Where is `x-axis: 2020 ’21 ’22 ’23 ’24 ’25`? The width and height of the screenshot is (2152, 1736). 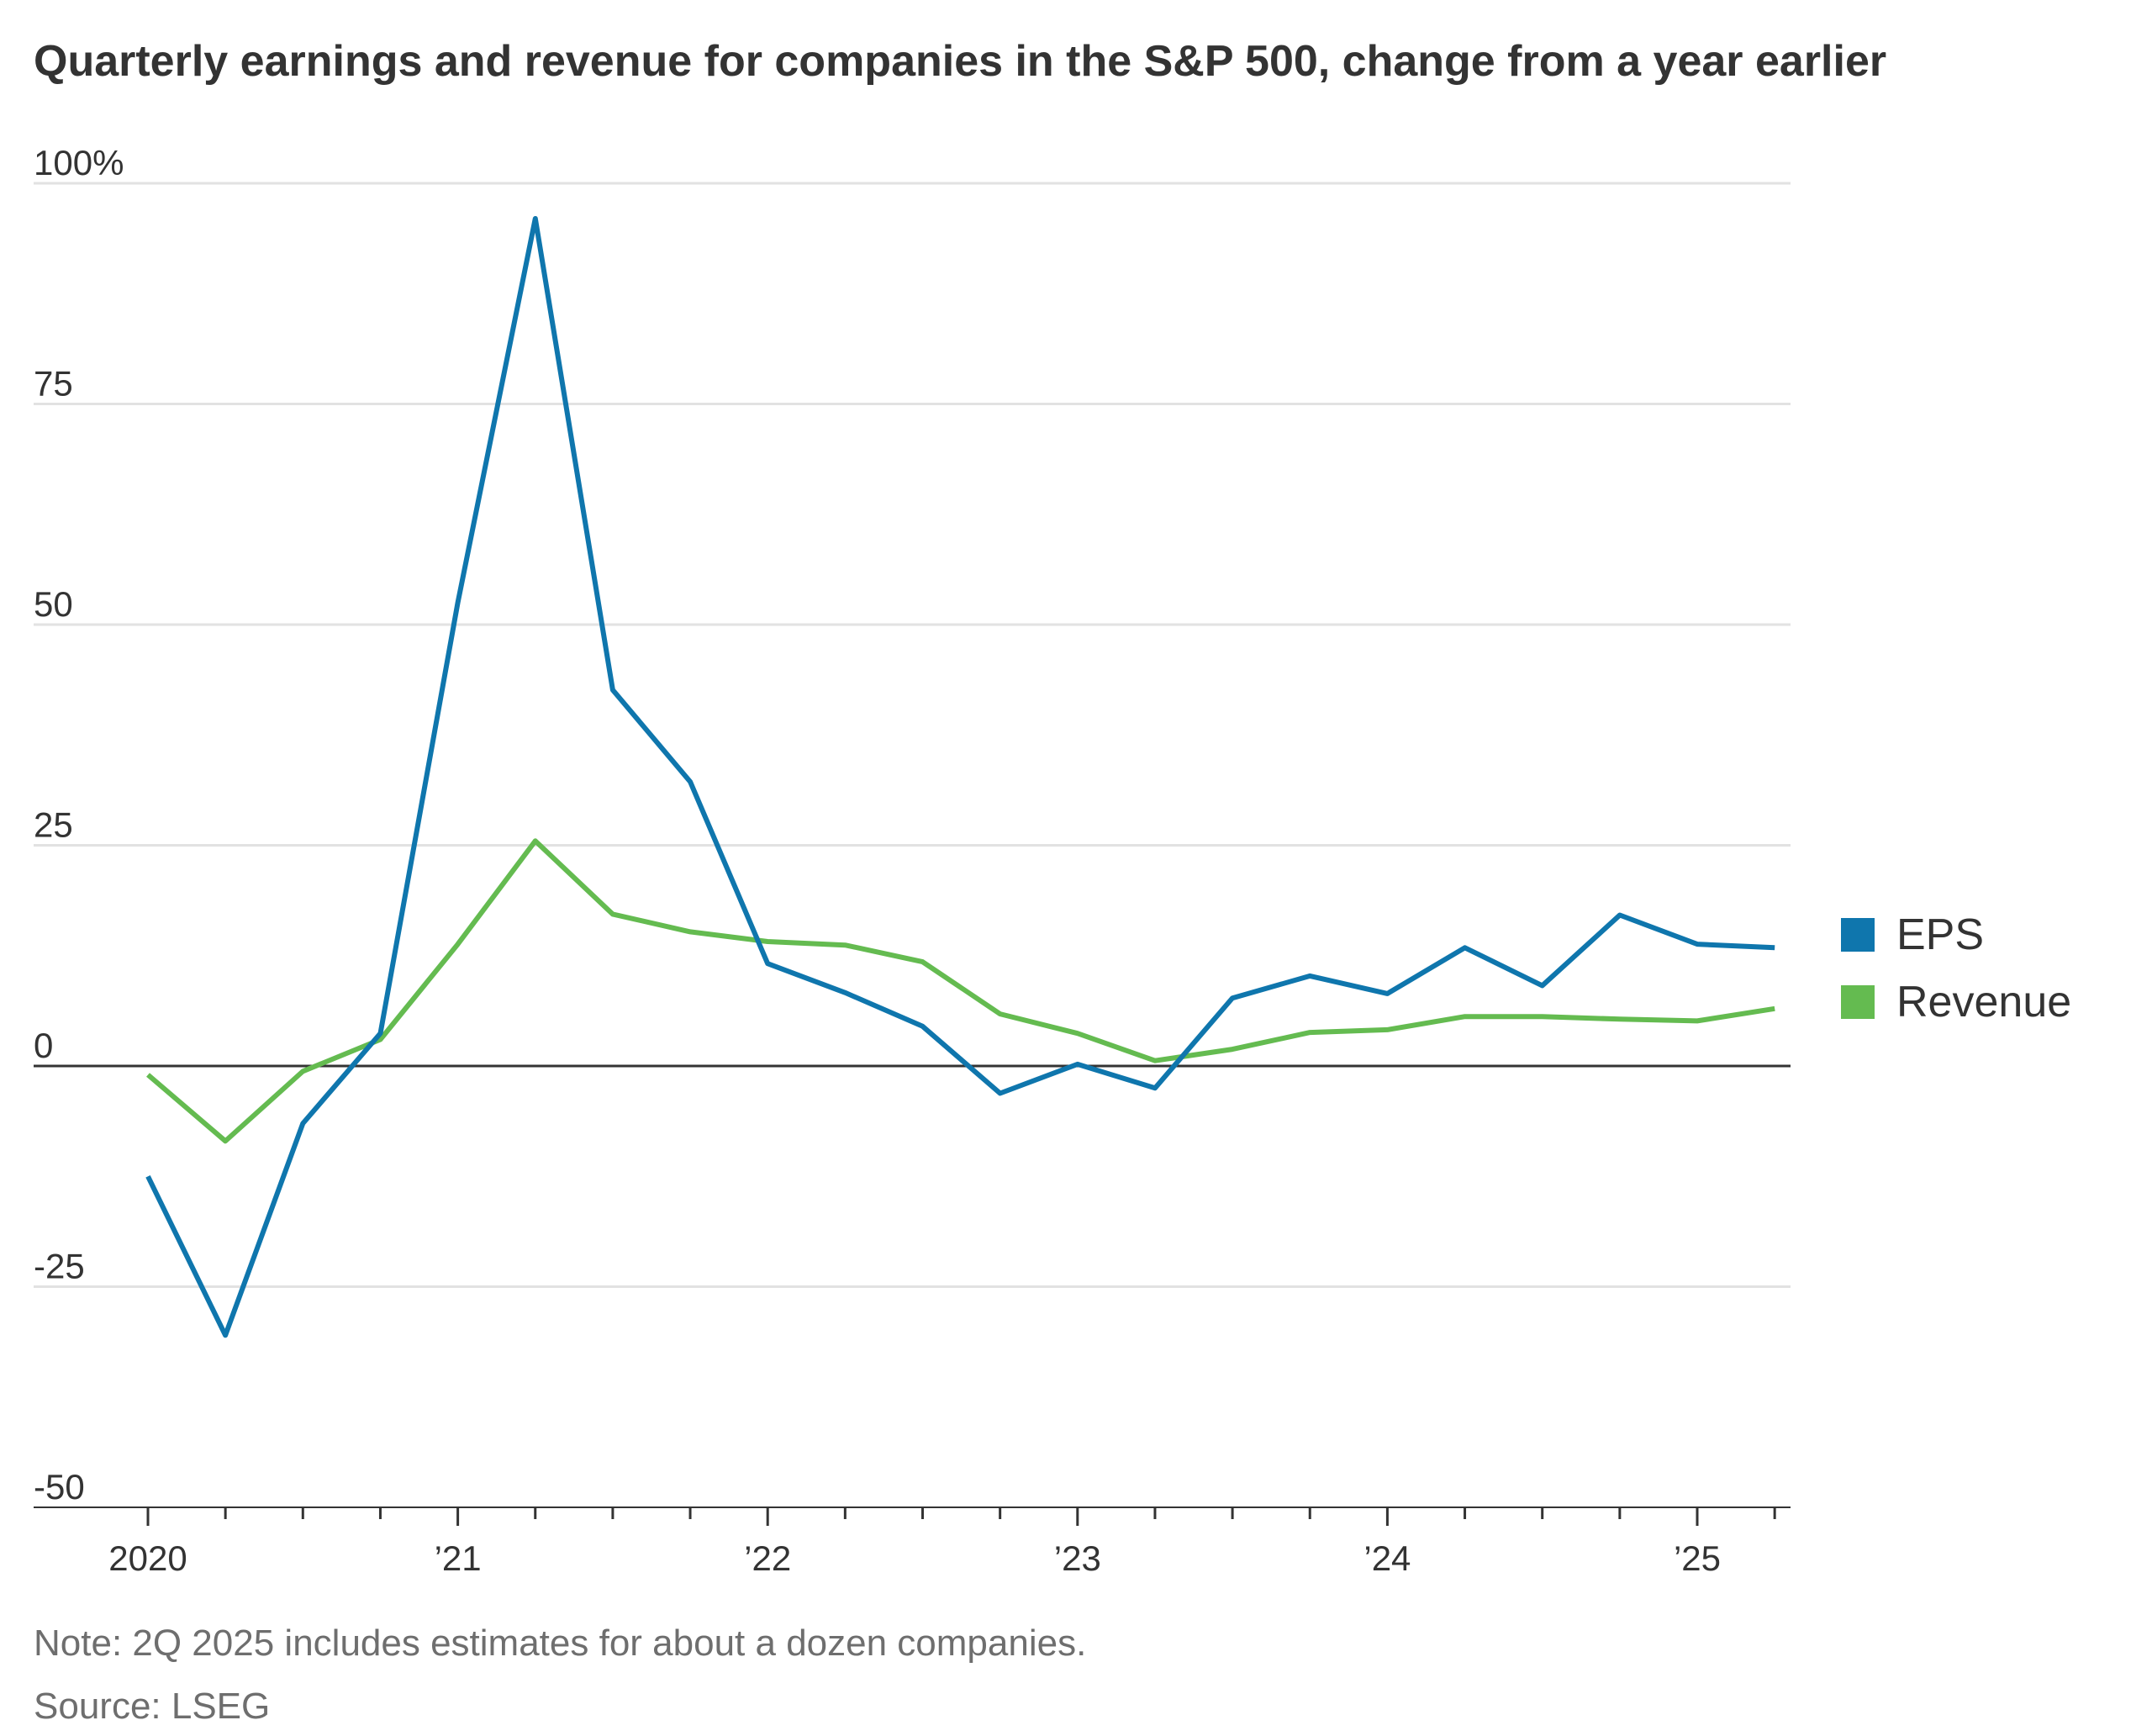 x-axis: 2020 ’21 ’22 ’23 ’24 ’25 is located at coordinates (912, 1542).